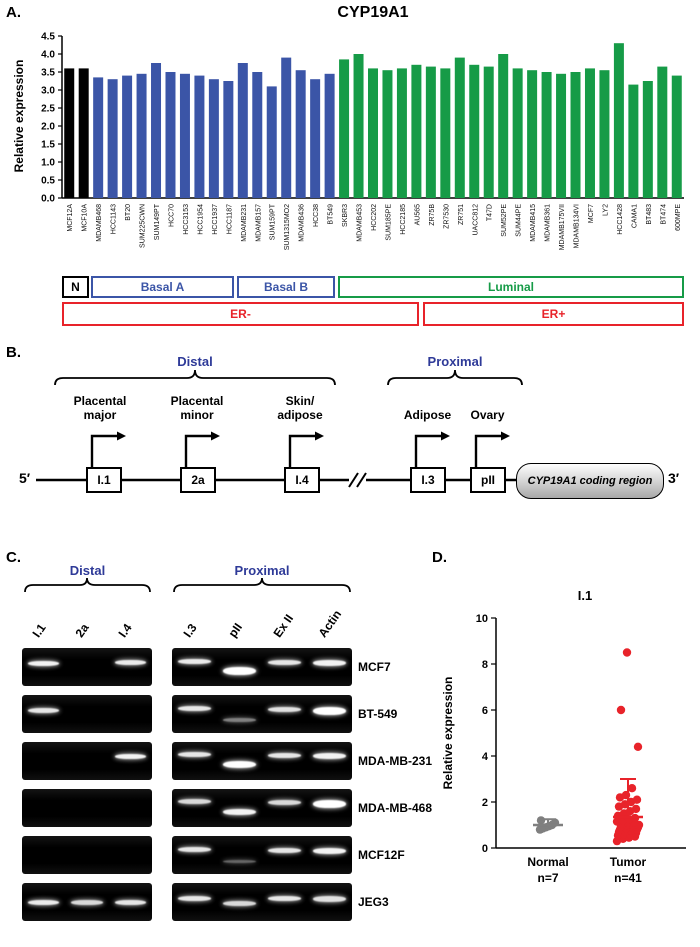 The height and width of the screenshot is (947, 700). Describe the element at coordinates (48, 199) in the screenshot. I see `y-tick-label: 0.0` at that location.